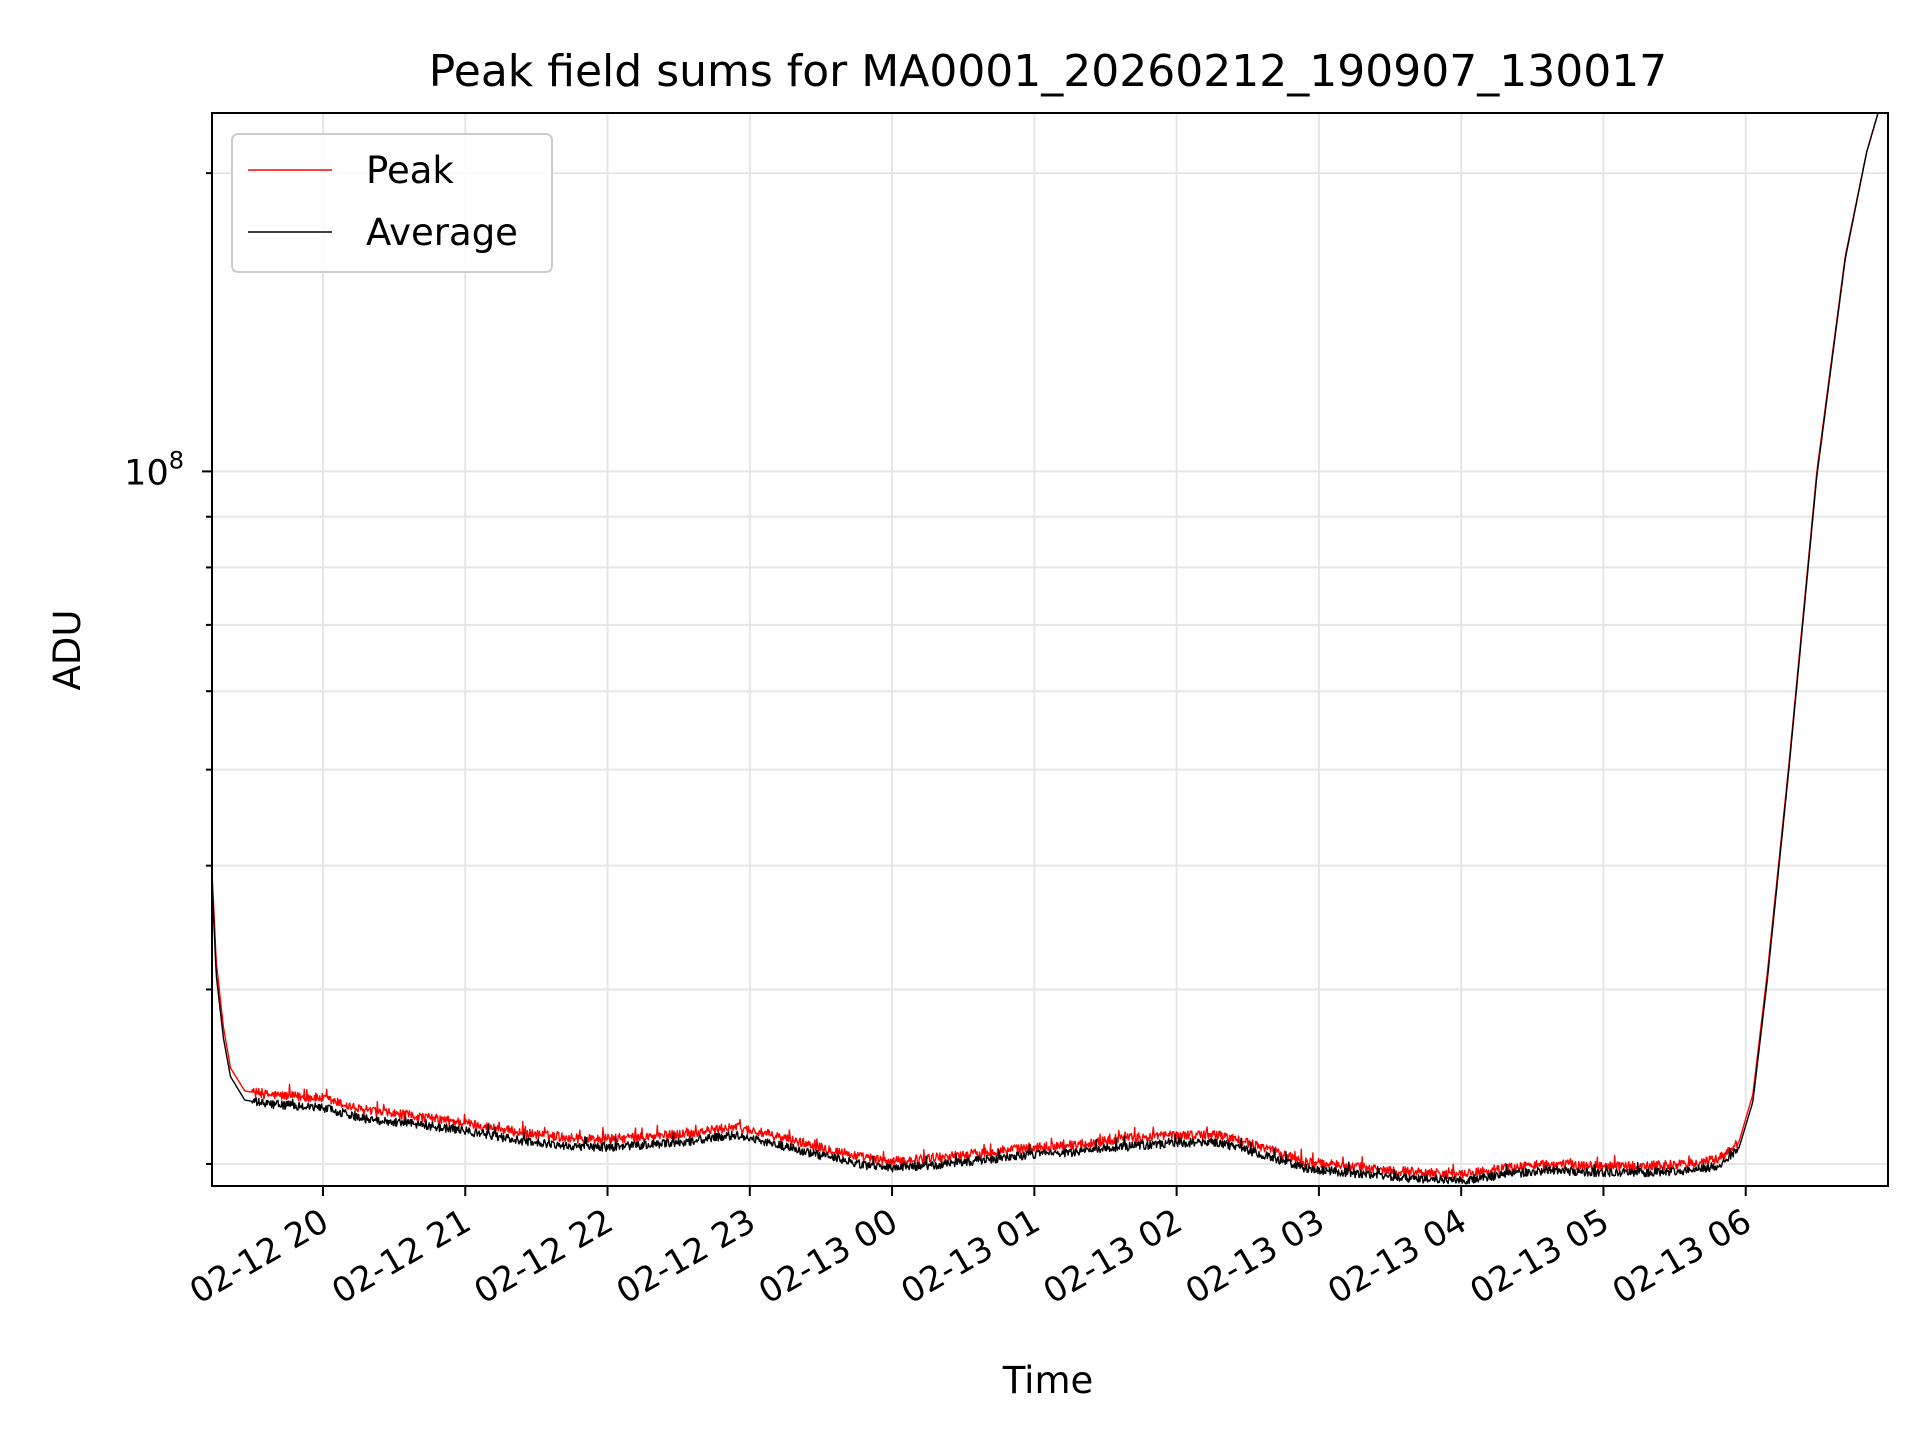 This screenshot has width=1920, height=1444. What do you see at coordinates (154, 469) in the screenshot?
I see `y-tick-label: 108` at bounding box center [154, 469].